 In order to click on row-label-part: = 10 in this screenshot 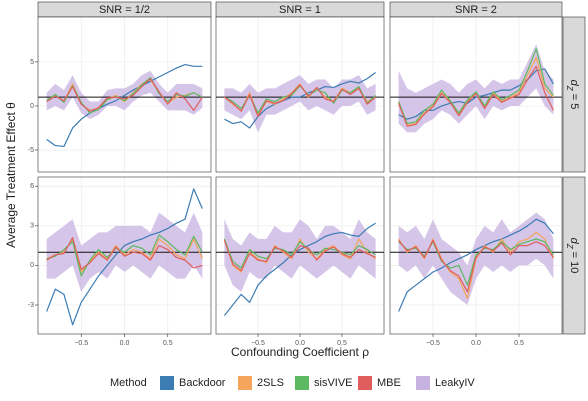, I will do `click(574, 261)`.